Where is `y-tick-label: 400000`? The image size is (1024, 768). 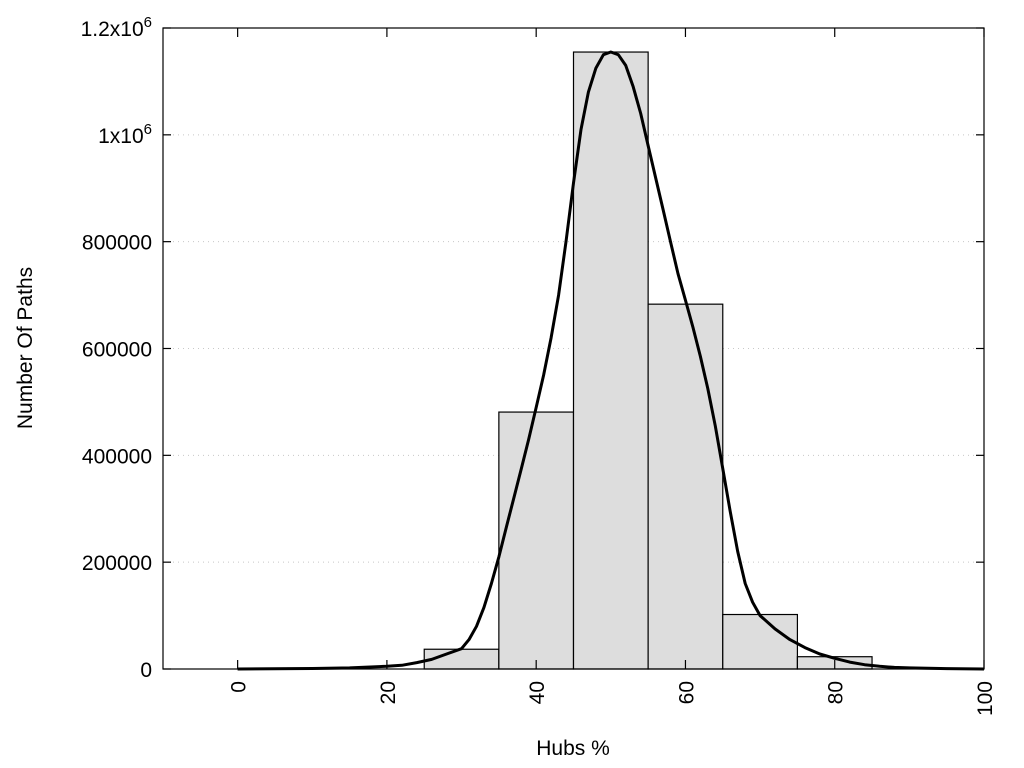
y-tick-label: 400000 is located at coordinates (117, 456).